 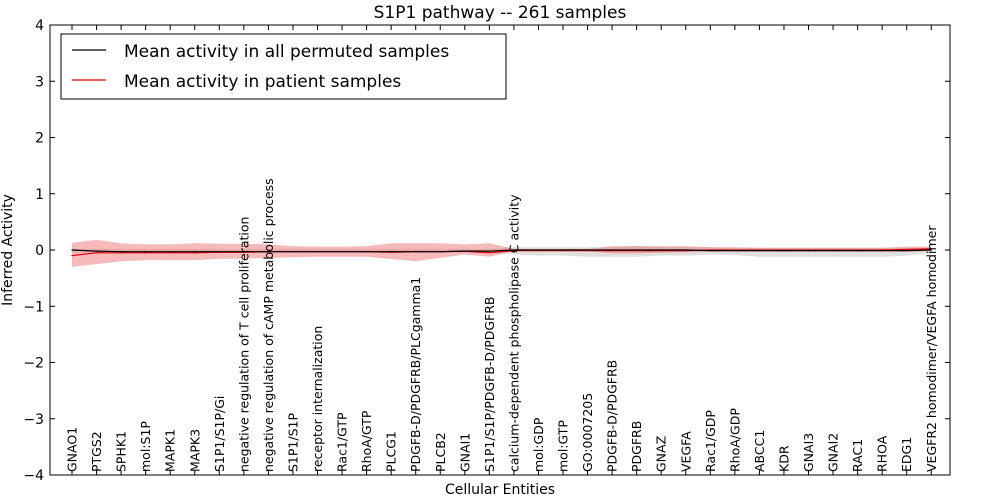 What do you see at coordinates (538, 444) in the screenshot?
I see `x-tick-label: mol:GDP` at bounding box center [538, 444].